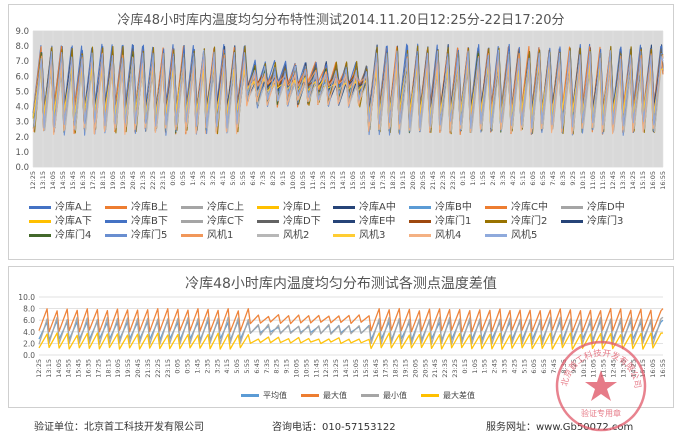  What do you see at coordinates (453, 221) in the screenshot?
I see `legend-label: 冷库门1` at bounding box center [453, 221].